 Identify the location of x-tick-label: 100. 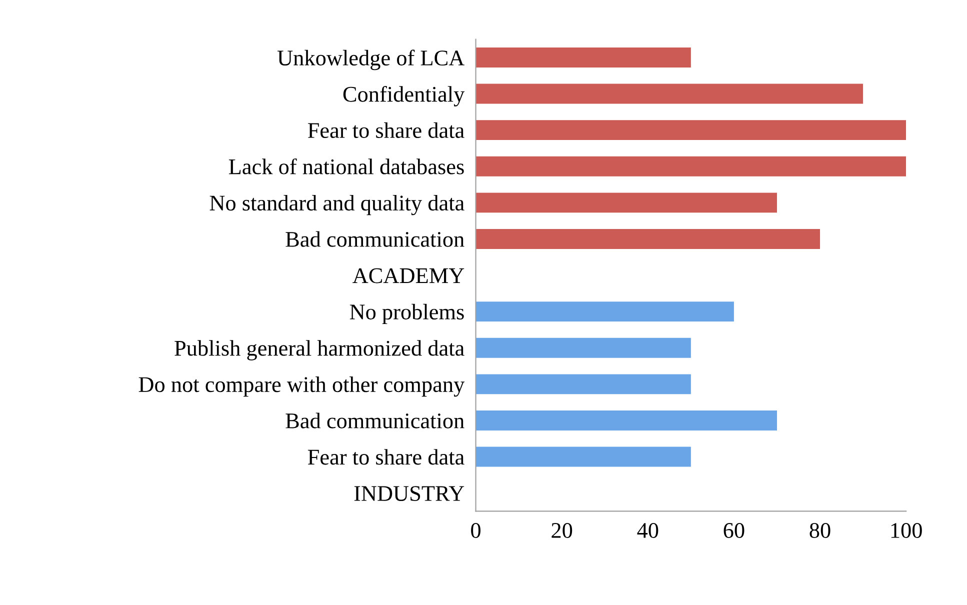
(906, 530).